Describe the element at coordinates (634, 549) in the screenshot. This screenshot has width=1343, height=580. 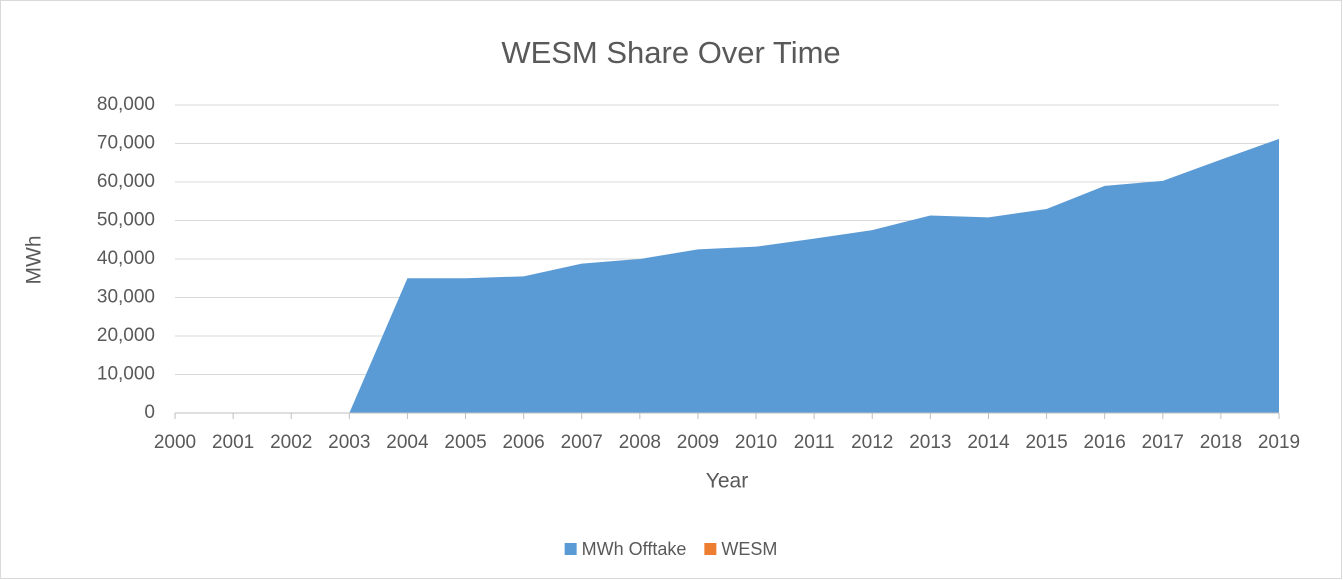
I see `legend-label: MWh Offtake` at that location.